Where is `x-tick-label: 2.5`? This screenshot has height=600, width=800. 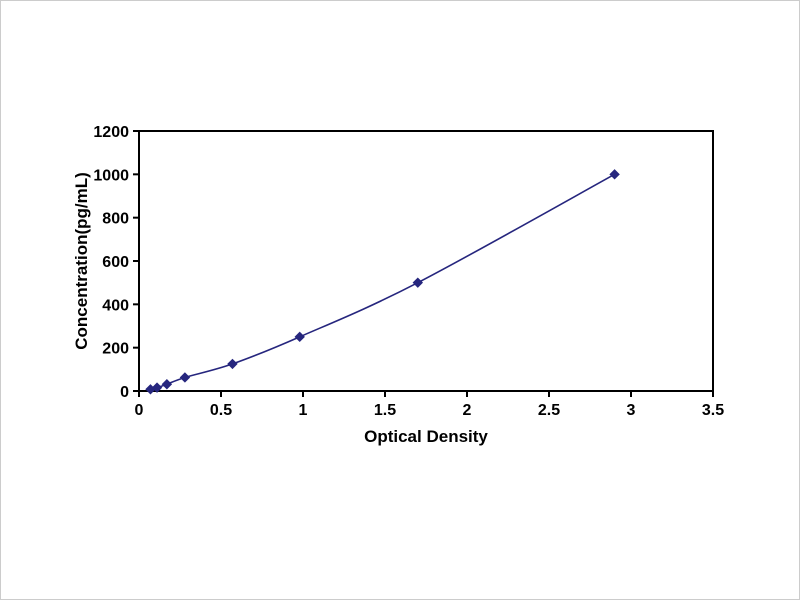 x-tick-label: 2.5 is located at coordinates (549, 410).